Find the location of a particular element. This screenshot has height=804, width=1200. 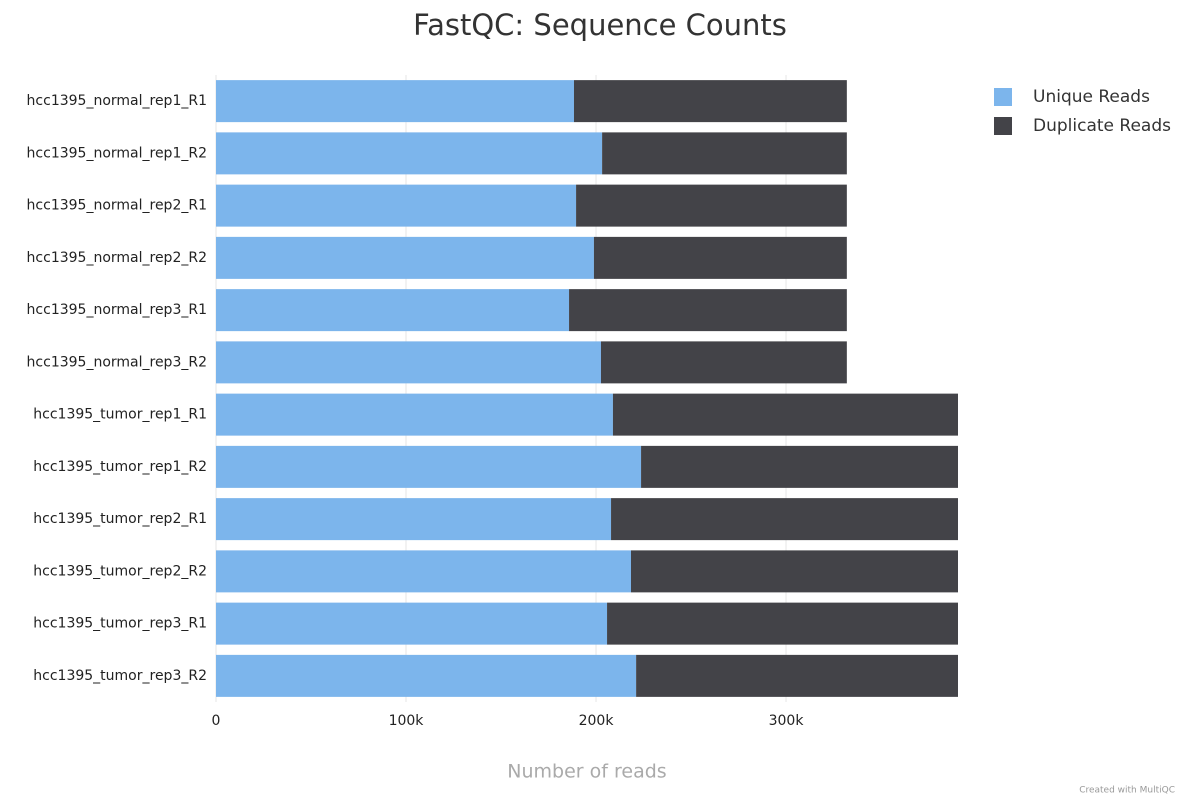

legend-label: Unique Reads is located at coordinates (1091, 97).